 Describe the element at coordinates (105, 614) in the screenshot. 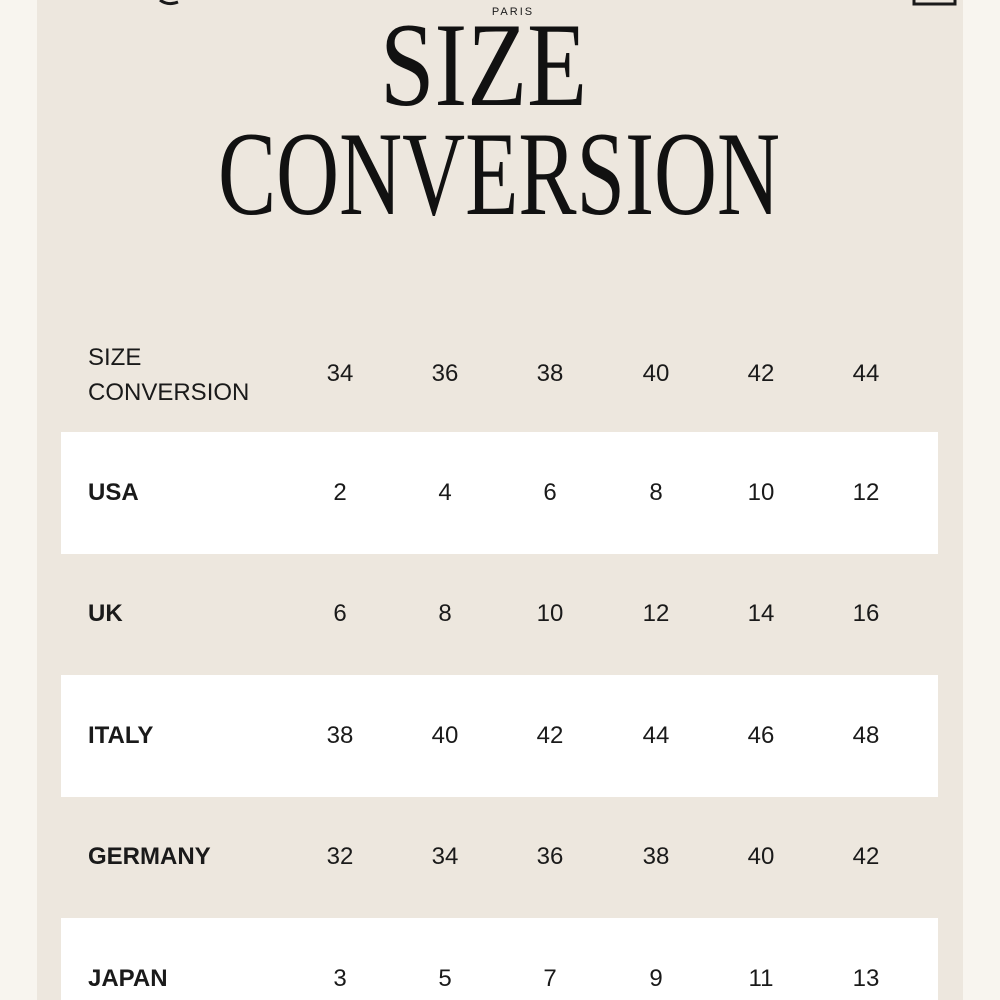

I see `row-label: UK` at that location.